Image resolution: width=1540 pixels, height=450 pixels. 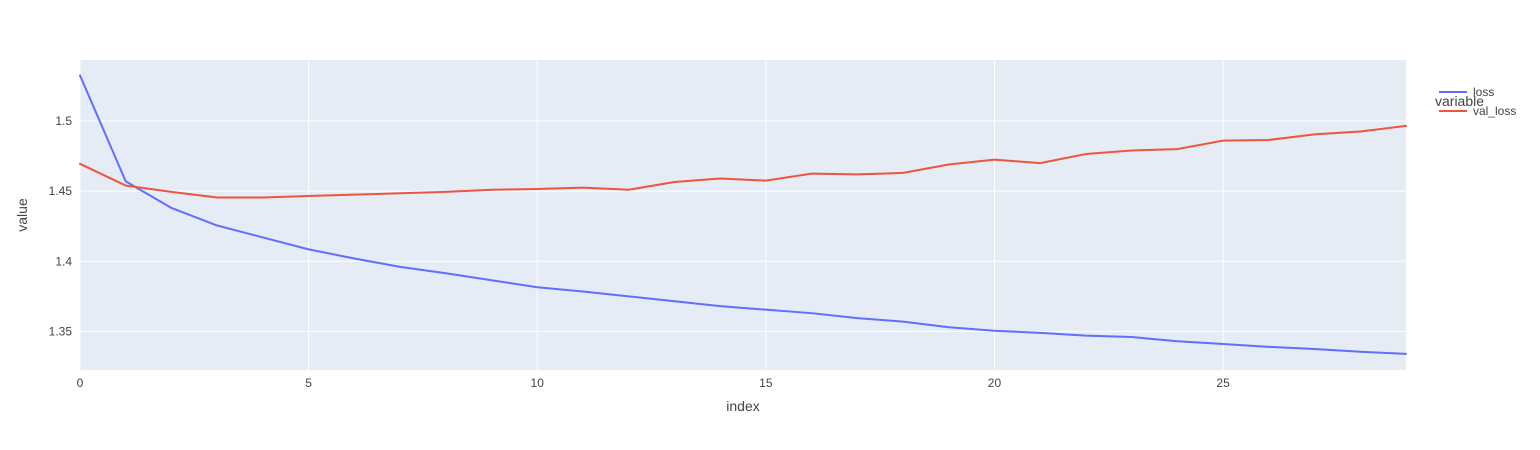 I want to click on y-tick-label: 1.45, so click(x=61, y=191).